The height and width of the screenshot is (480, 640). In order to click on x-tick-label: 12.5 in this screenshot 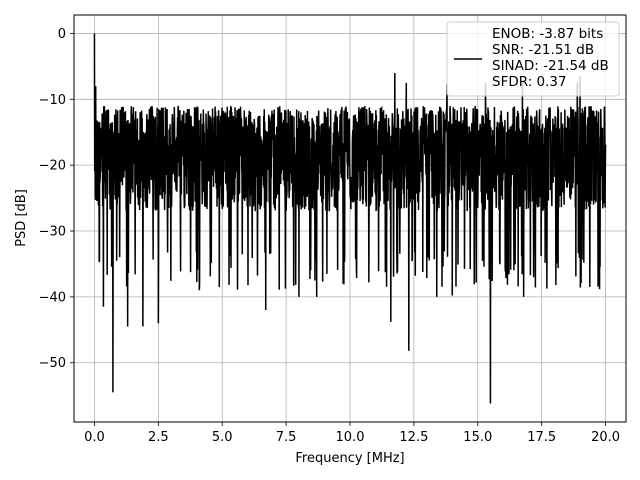, I will do `click(413, 437)`.